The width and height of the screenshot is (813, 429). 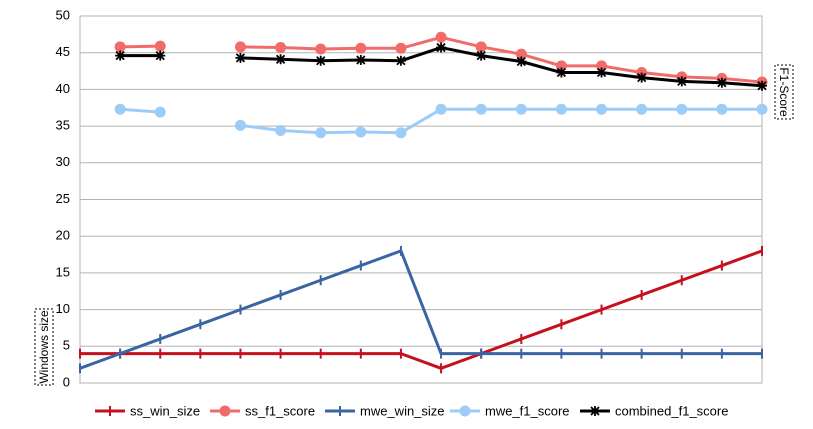 What do you see at coordinates (63, 235) in the screenshot?
I see `y-tick-label: 20` at bounding box center [63, 235].